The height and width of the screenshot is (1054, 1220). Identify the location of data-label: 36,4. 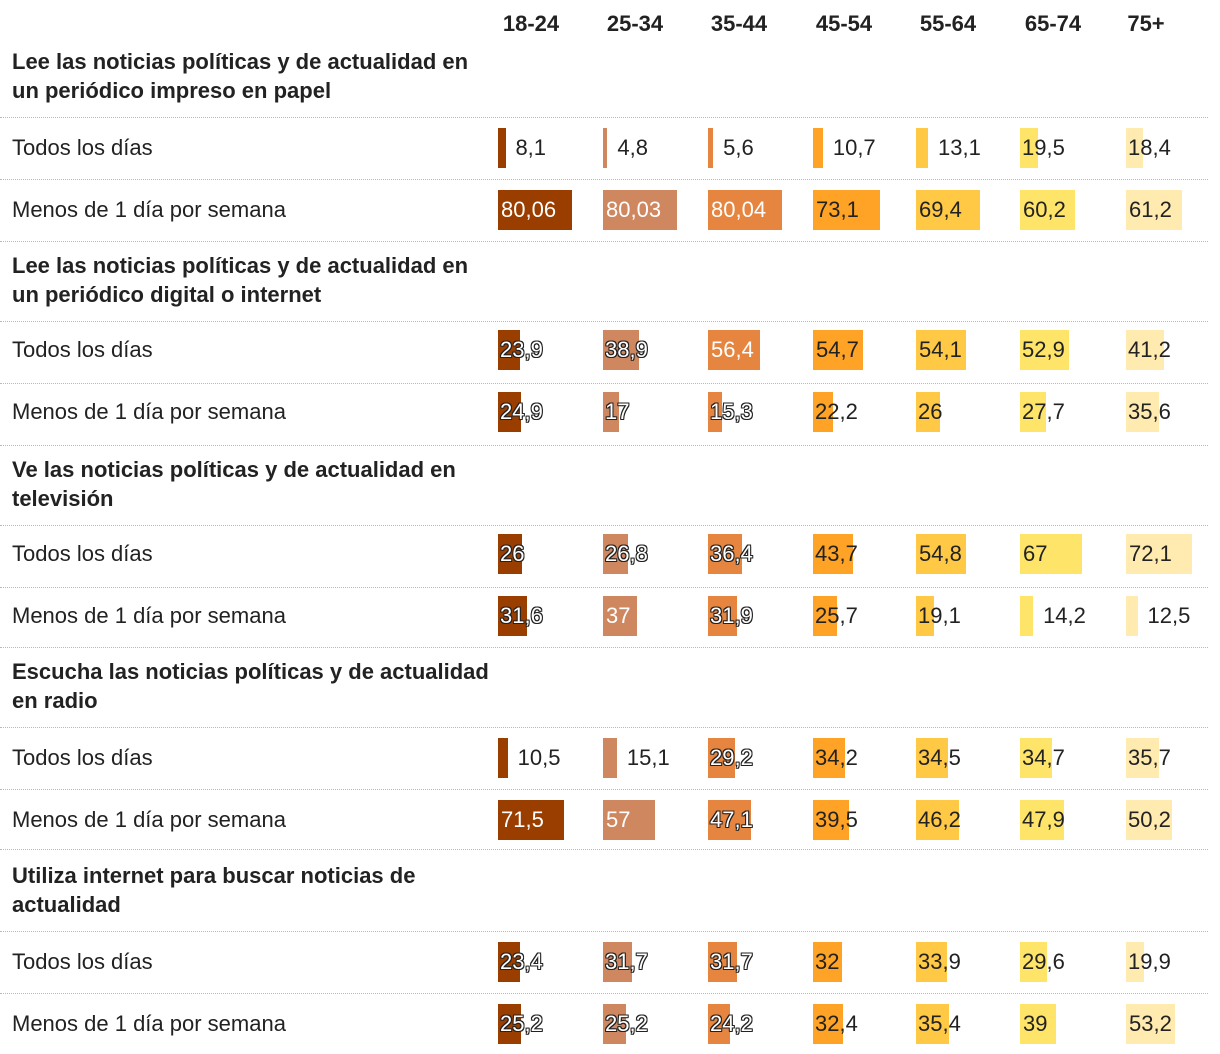
(731, 553).